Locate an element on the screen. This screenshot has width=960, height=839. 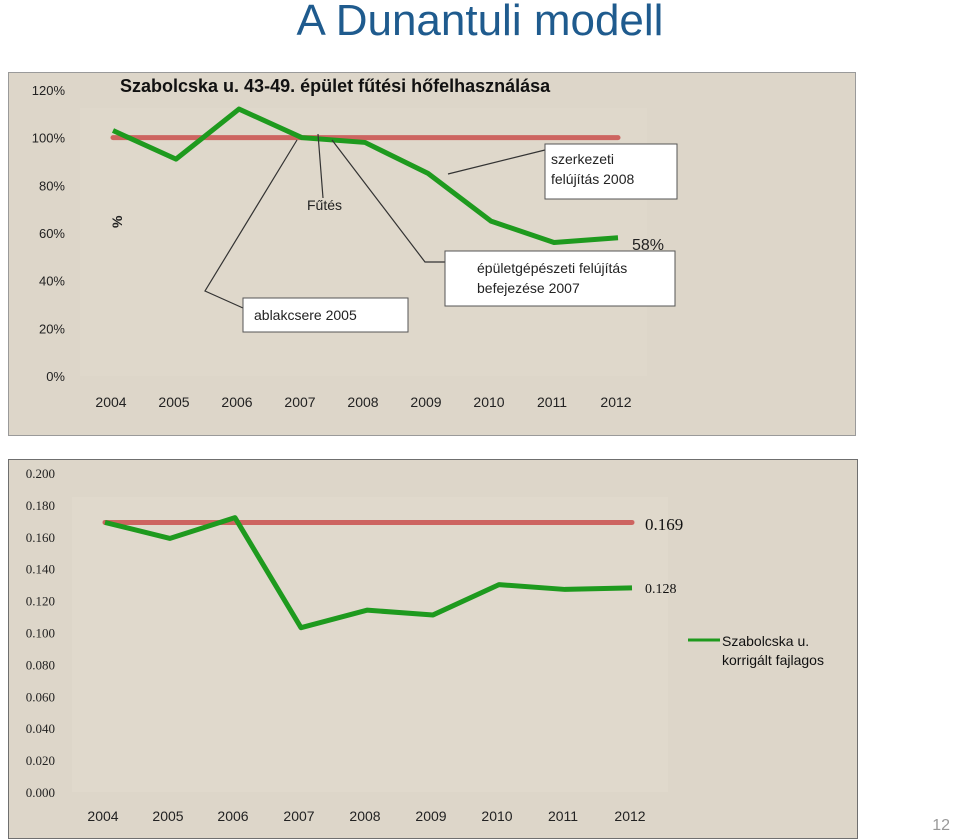
y-tick-label: 0.140 is located at coordinates (40, 569).